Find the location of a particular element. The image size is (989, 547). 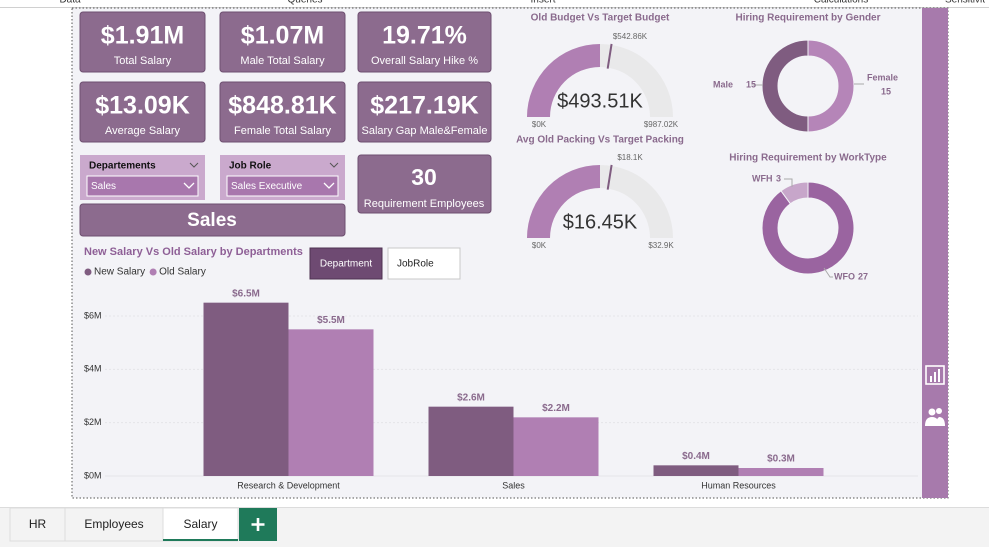

kpi-value: $13.09K is located at coordinates (142, 106).